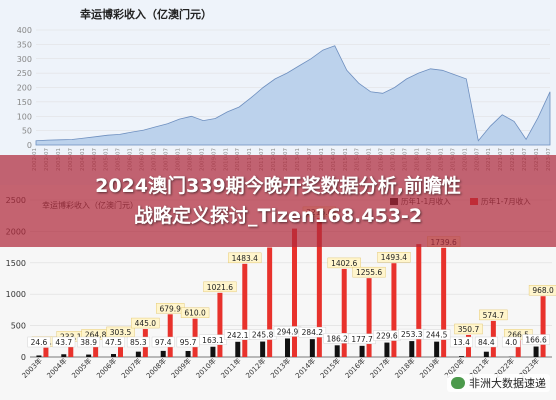  What do you see at coordinates (188, 342) in the screenshot?
I see `data-label-first: 95.7` at bounding box center [188, 342].